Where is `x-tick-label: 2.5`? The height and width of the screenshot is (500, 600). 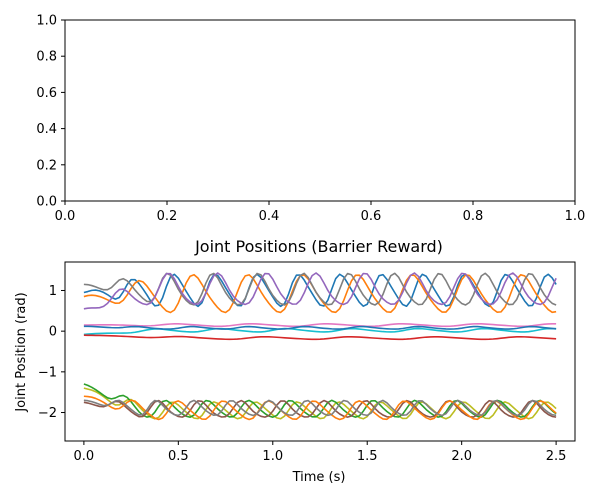
x-tick-label: 2.5 is located at coordinates (556, 456).